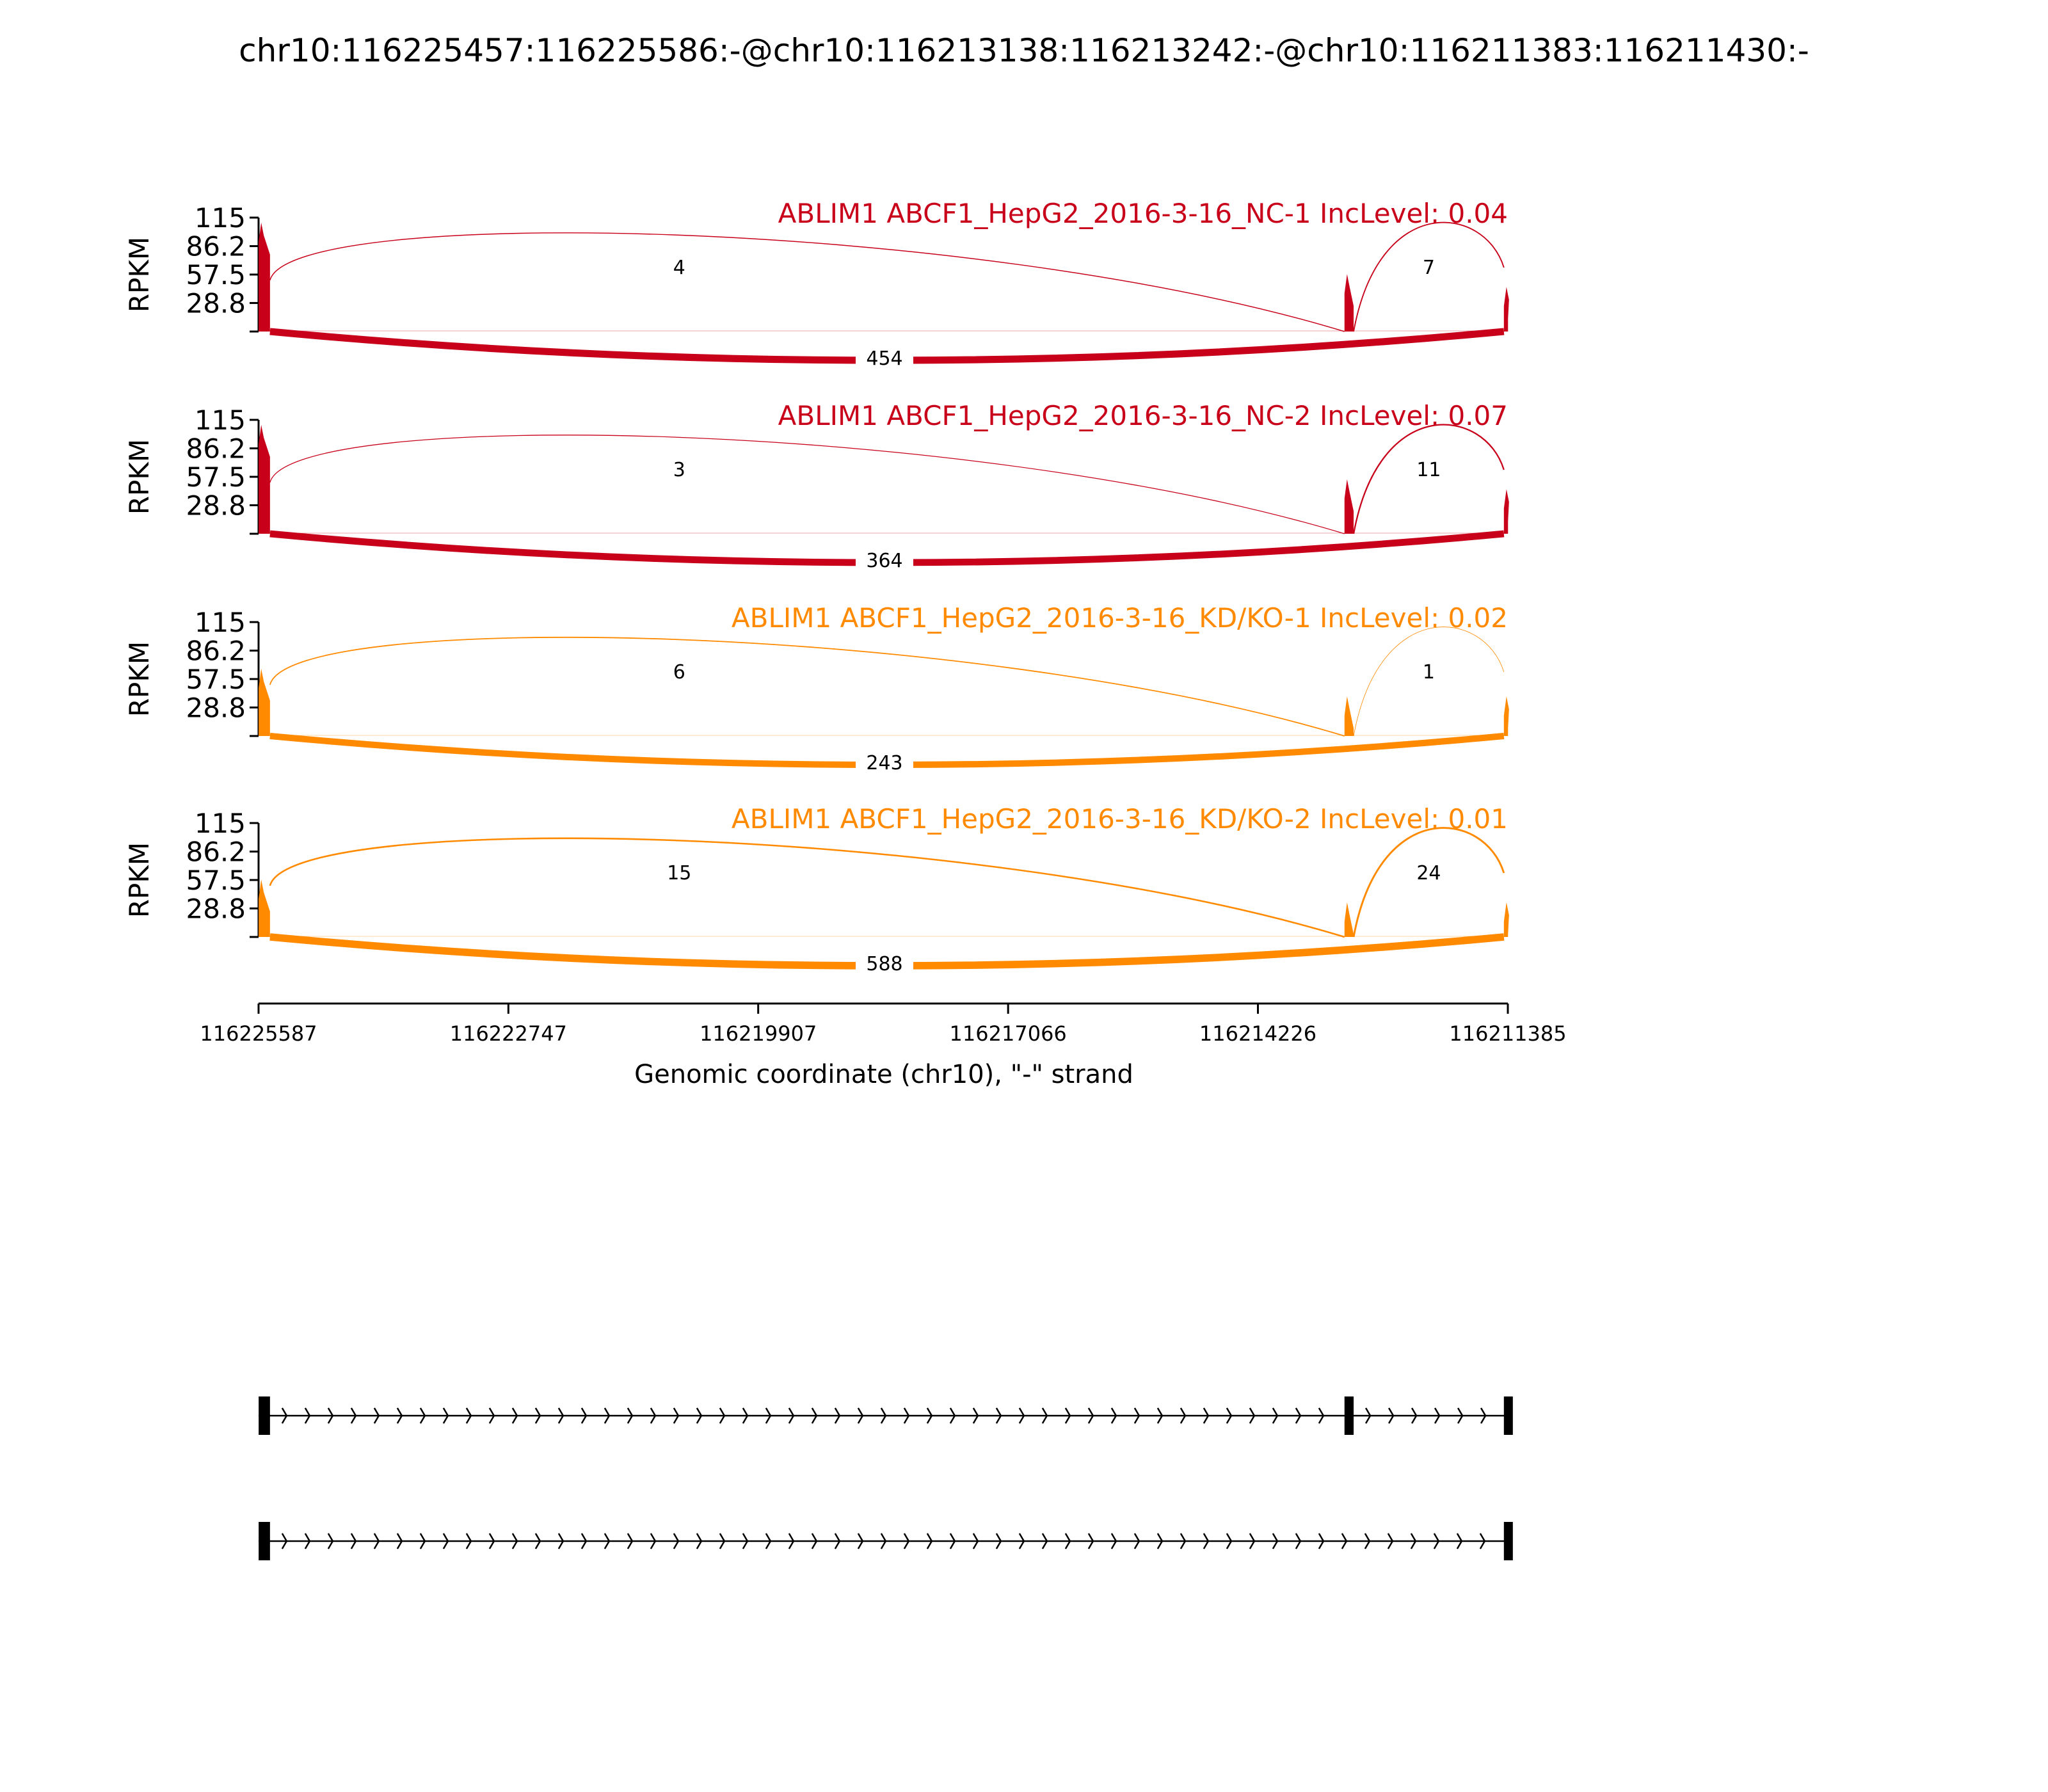 Image resolution: width=2048 pixels, height=1792 pixels. I want to click on junction-count: 364, so click(884, 561).